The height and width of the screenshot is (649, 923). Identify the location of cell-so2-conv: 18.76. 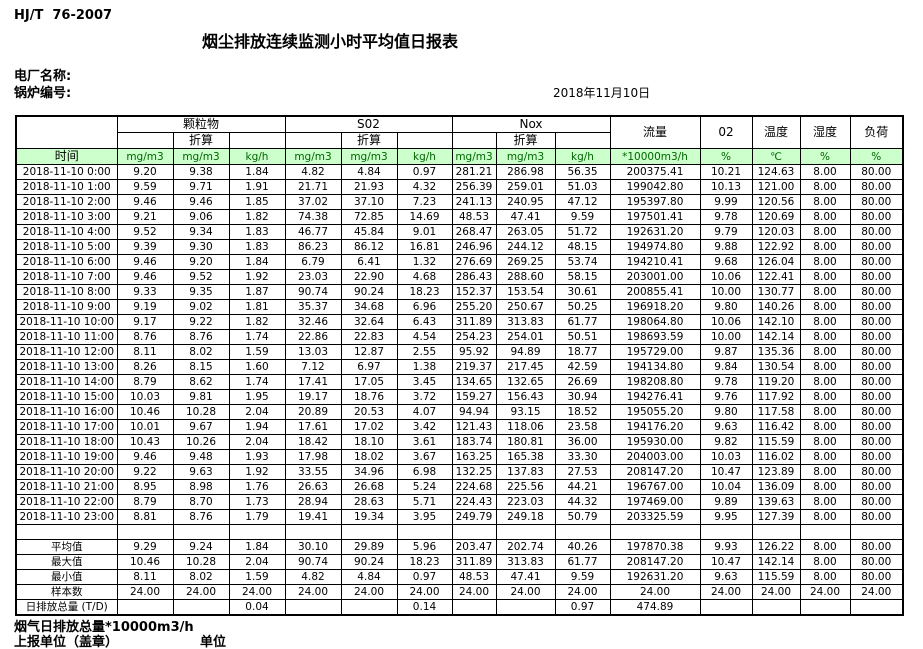
(369, 397).